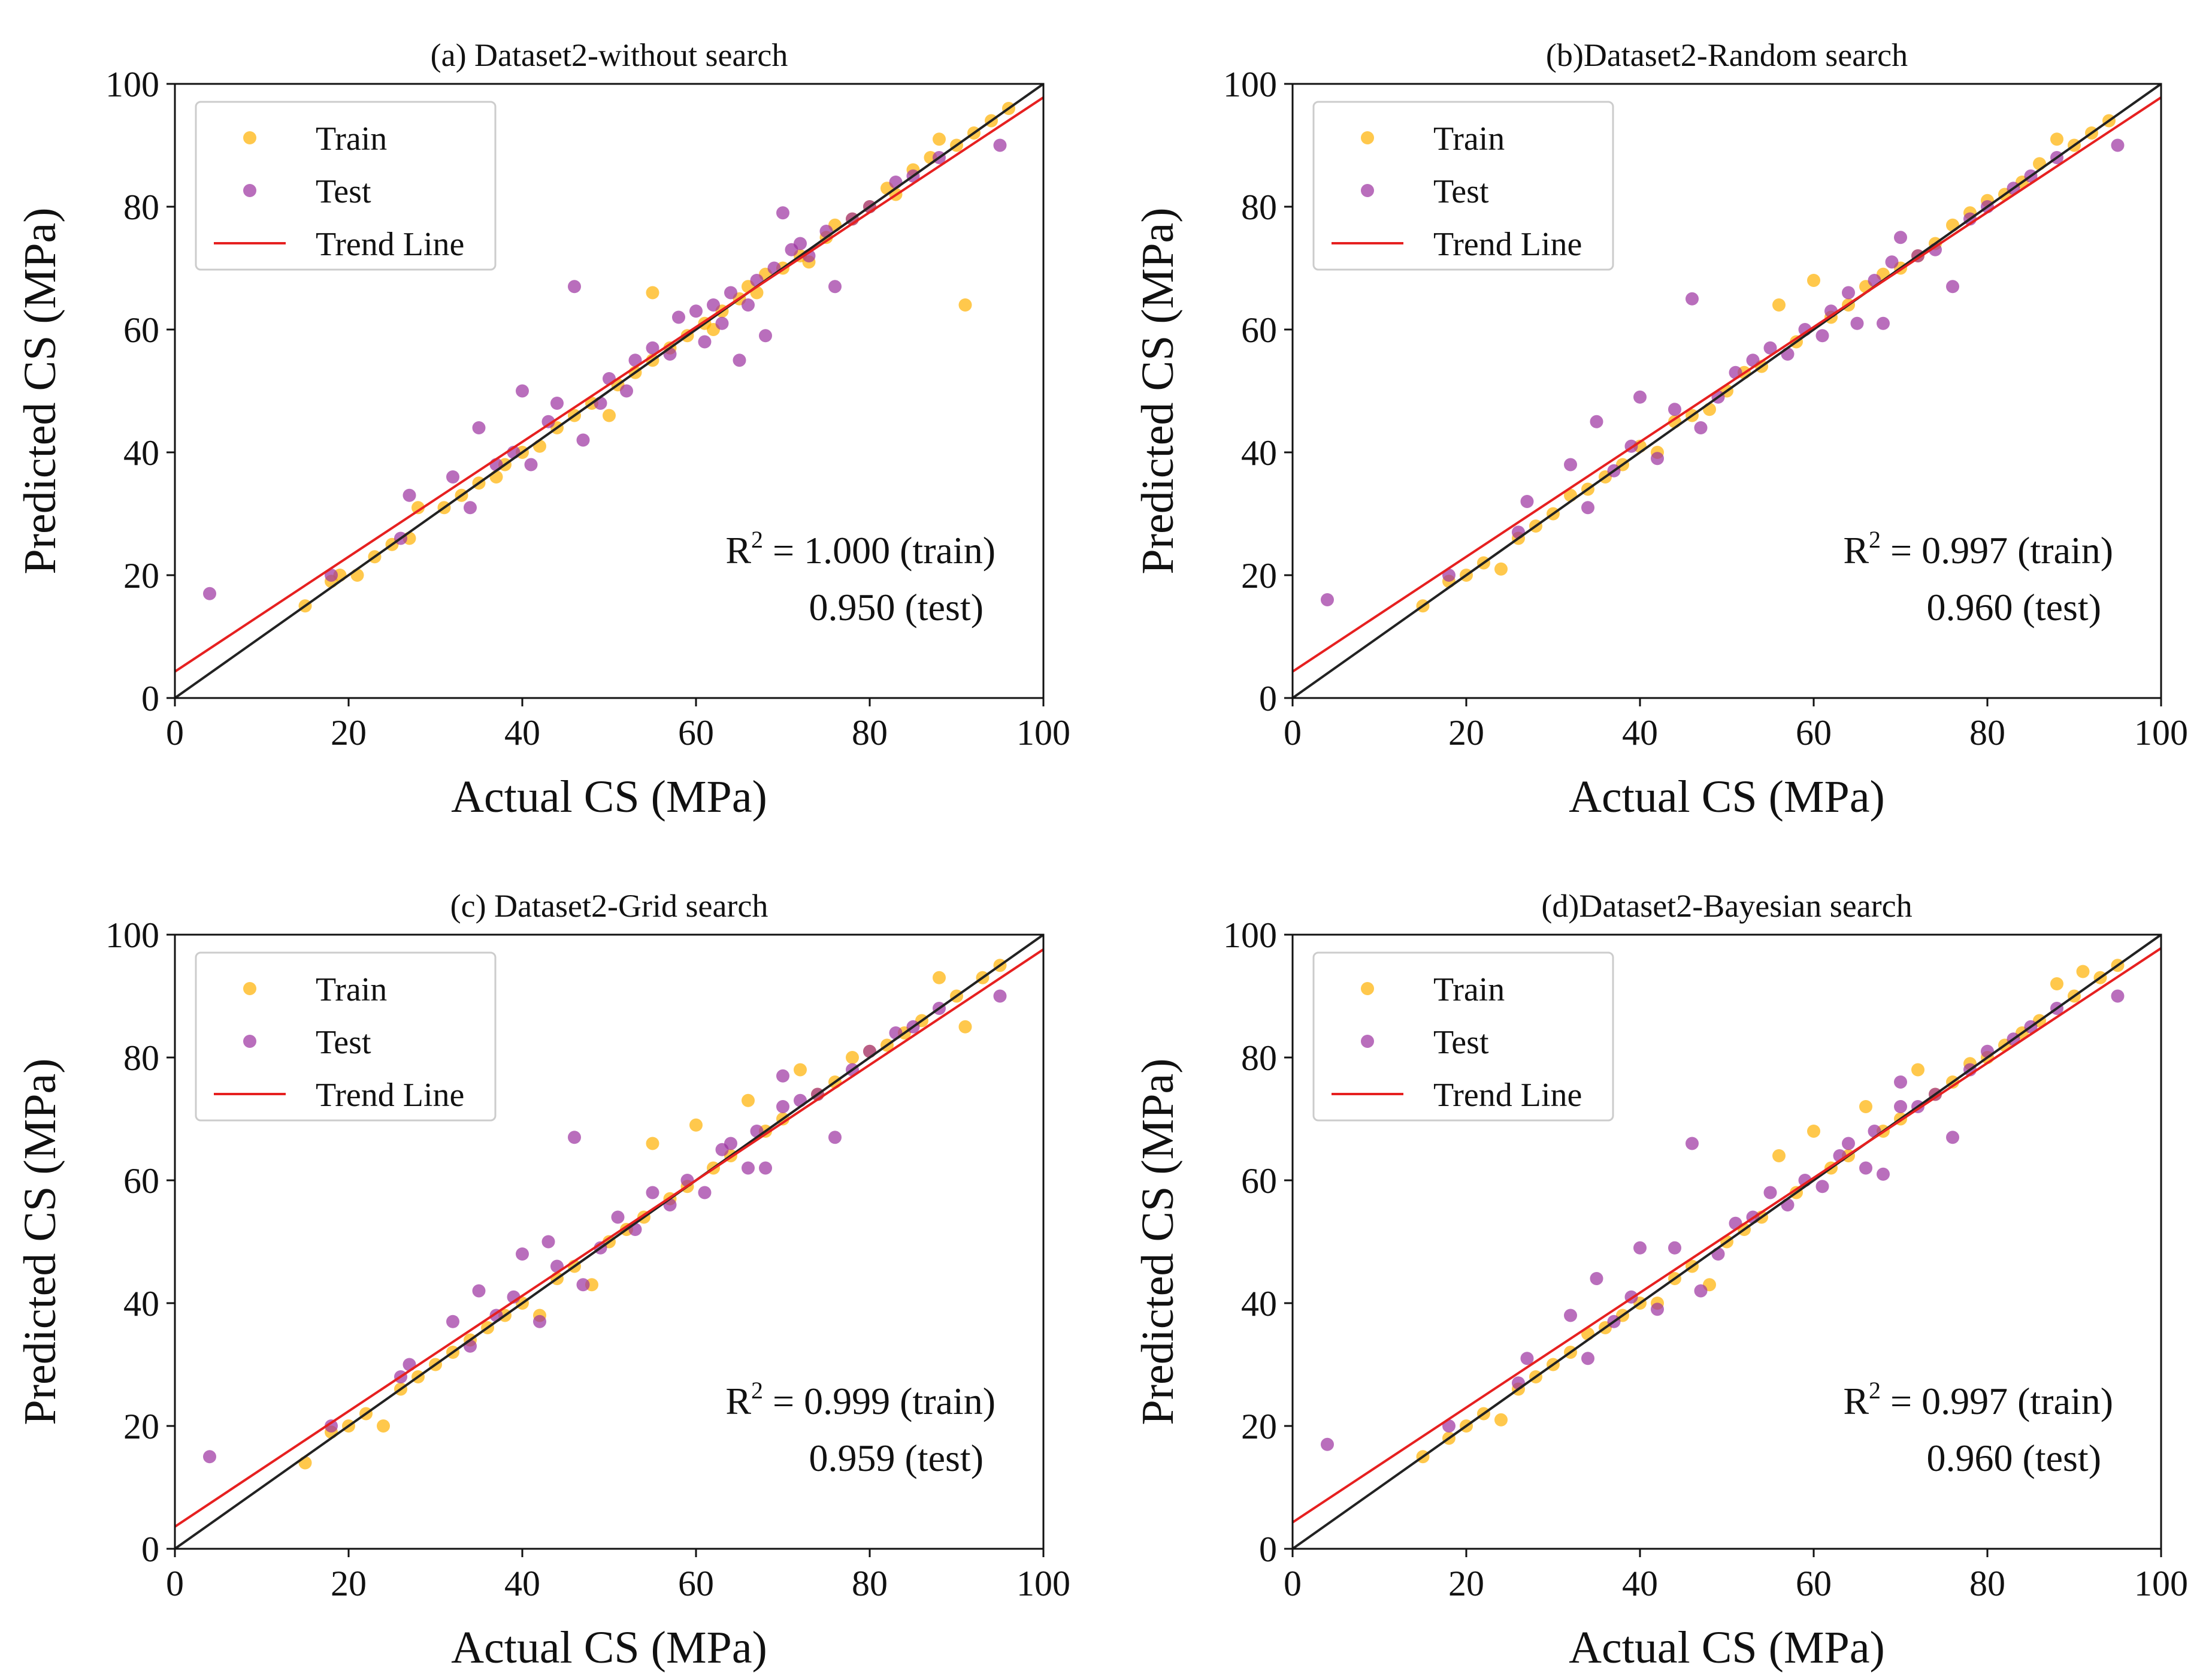 The width and height of the screenshot is (2212, 1680). Describe the element at coordinates (1367, 190) in the screenshot. I see `legend-test-marker` at that location.